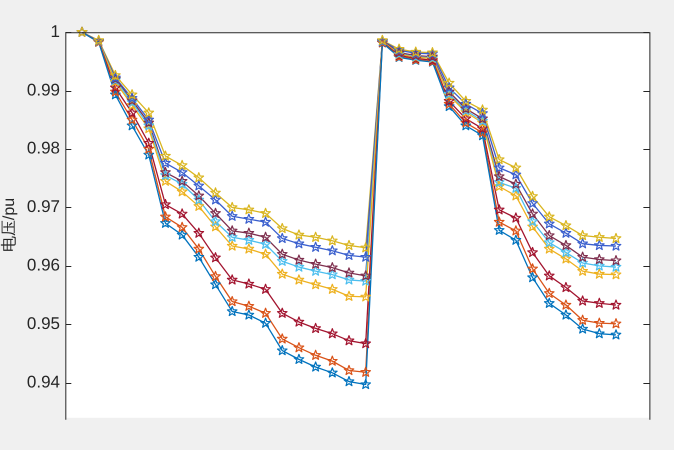  Describe the element at coordinates (9, 225) in the screenshot. I see `y-axis-title: 电压/pu` at that location.